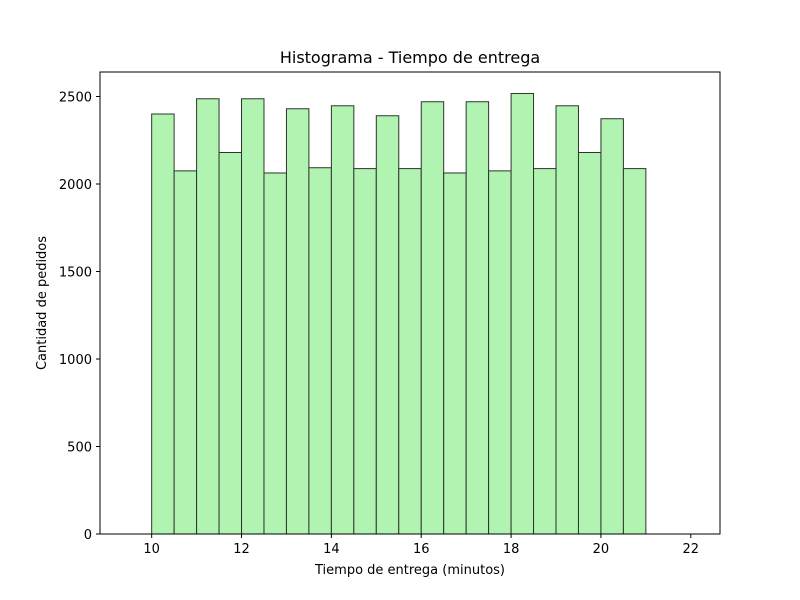 The width and height of the screenshot is (800, 600). What do you see at coordinates (79, 317) in the screenshot?
I see `y-axis-ticks: 0 500 1000 1500 2000 2500` at bounding box center [79, 317].